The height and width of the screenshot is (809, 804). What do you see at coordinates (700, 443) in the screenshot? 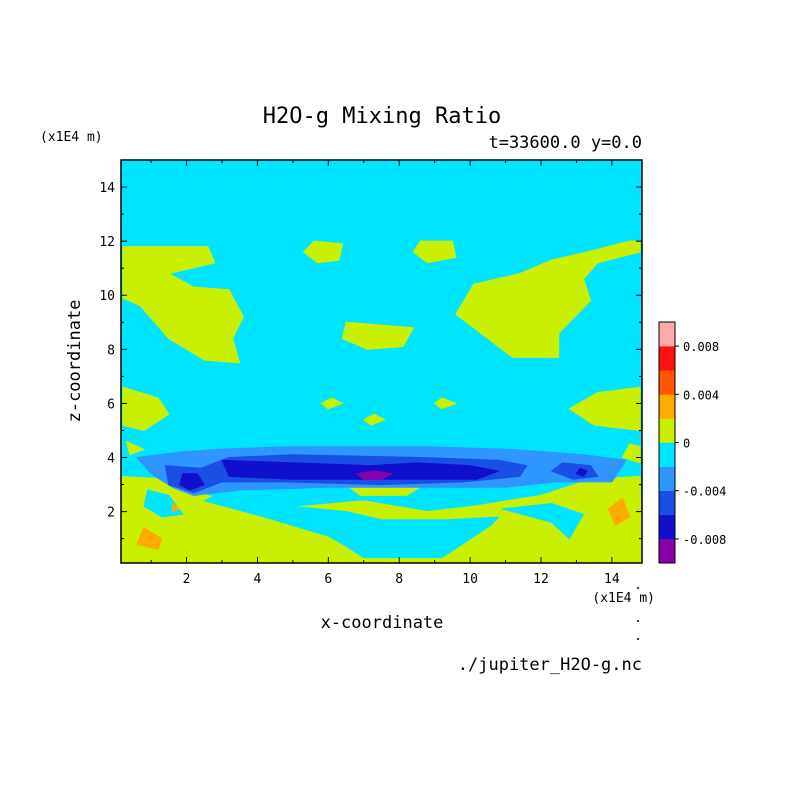
I see `legend-tick-labels: -0.008 -0.004 0 0.004 0.008` at bounding box center [700, 443].